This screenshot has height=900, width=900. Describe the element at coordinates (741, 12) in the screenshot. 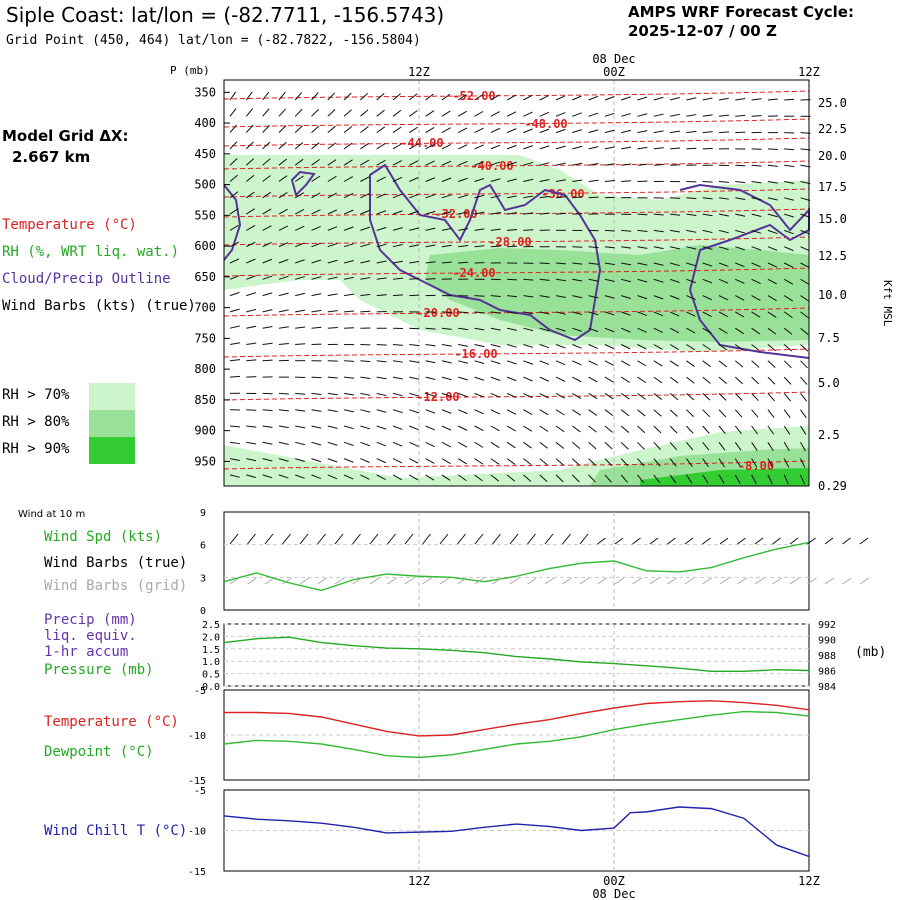

I see `forecast-cycle-label: AMPS WRF Forecast Cycle:` at that location.